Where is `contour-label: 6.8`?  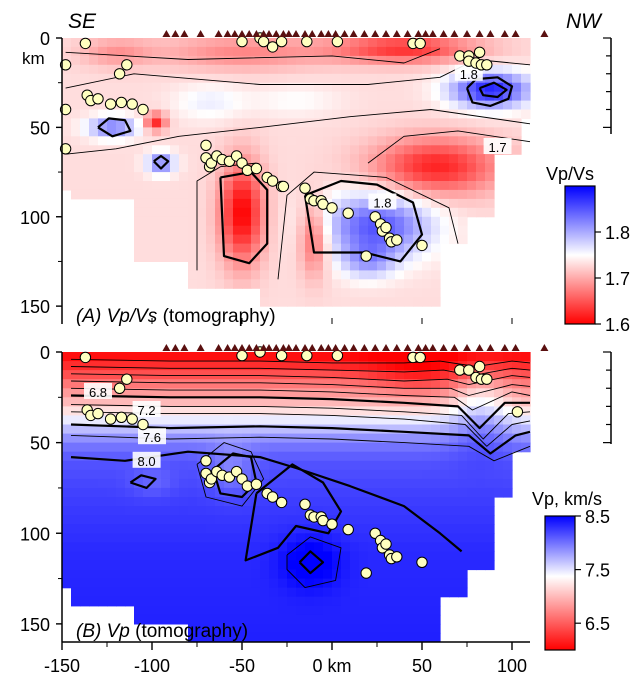
contour-label: 6.8 is located at coordinates (98, 392).